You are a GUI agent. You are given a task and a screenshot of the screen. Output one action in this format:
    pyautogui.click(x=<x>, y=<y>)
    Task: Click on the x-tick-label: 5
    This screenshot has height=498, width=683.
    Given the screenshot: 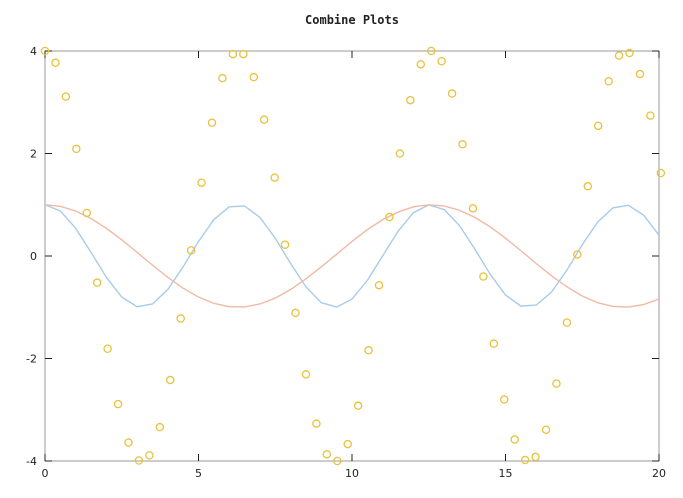 What is the action you would take?
    pyautogui.click(x=198, y=473)
    